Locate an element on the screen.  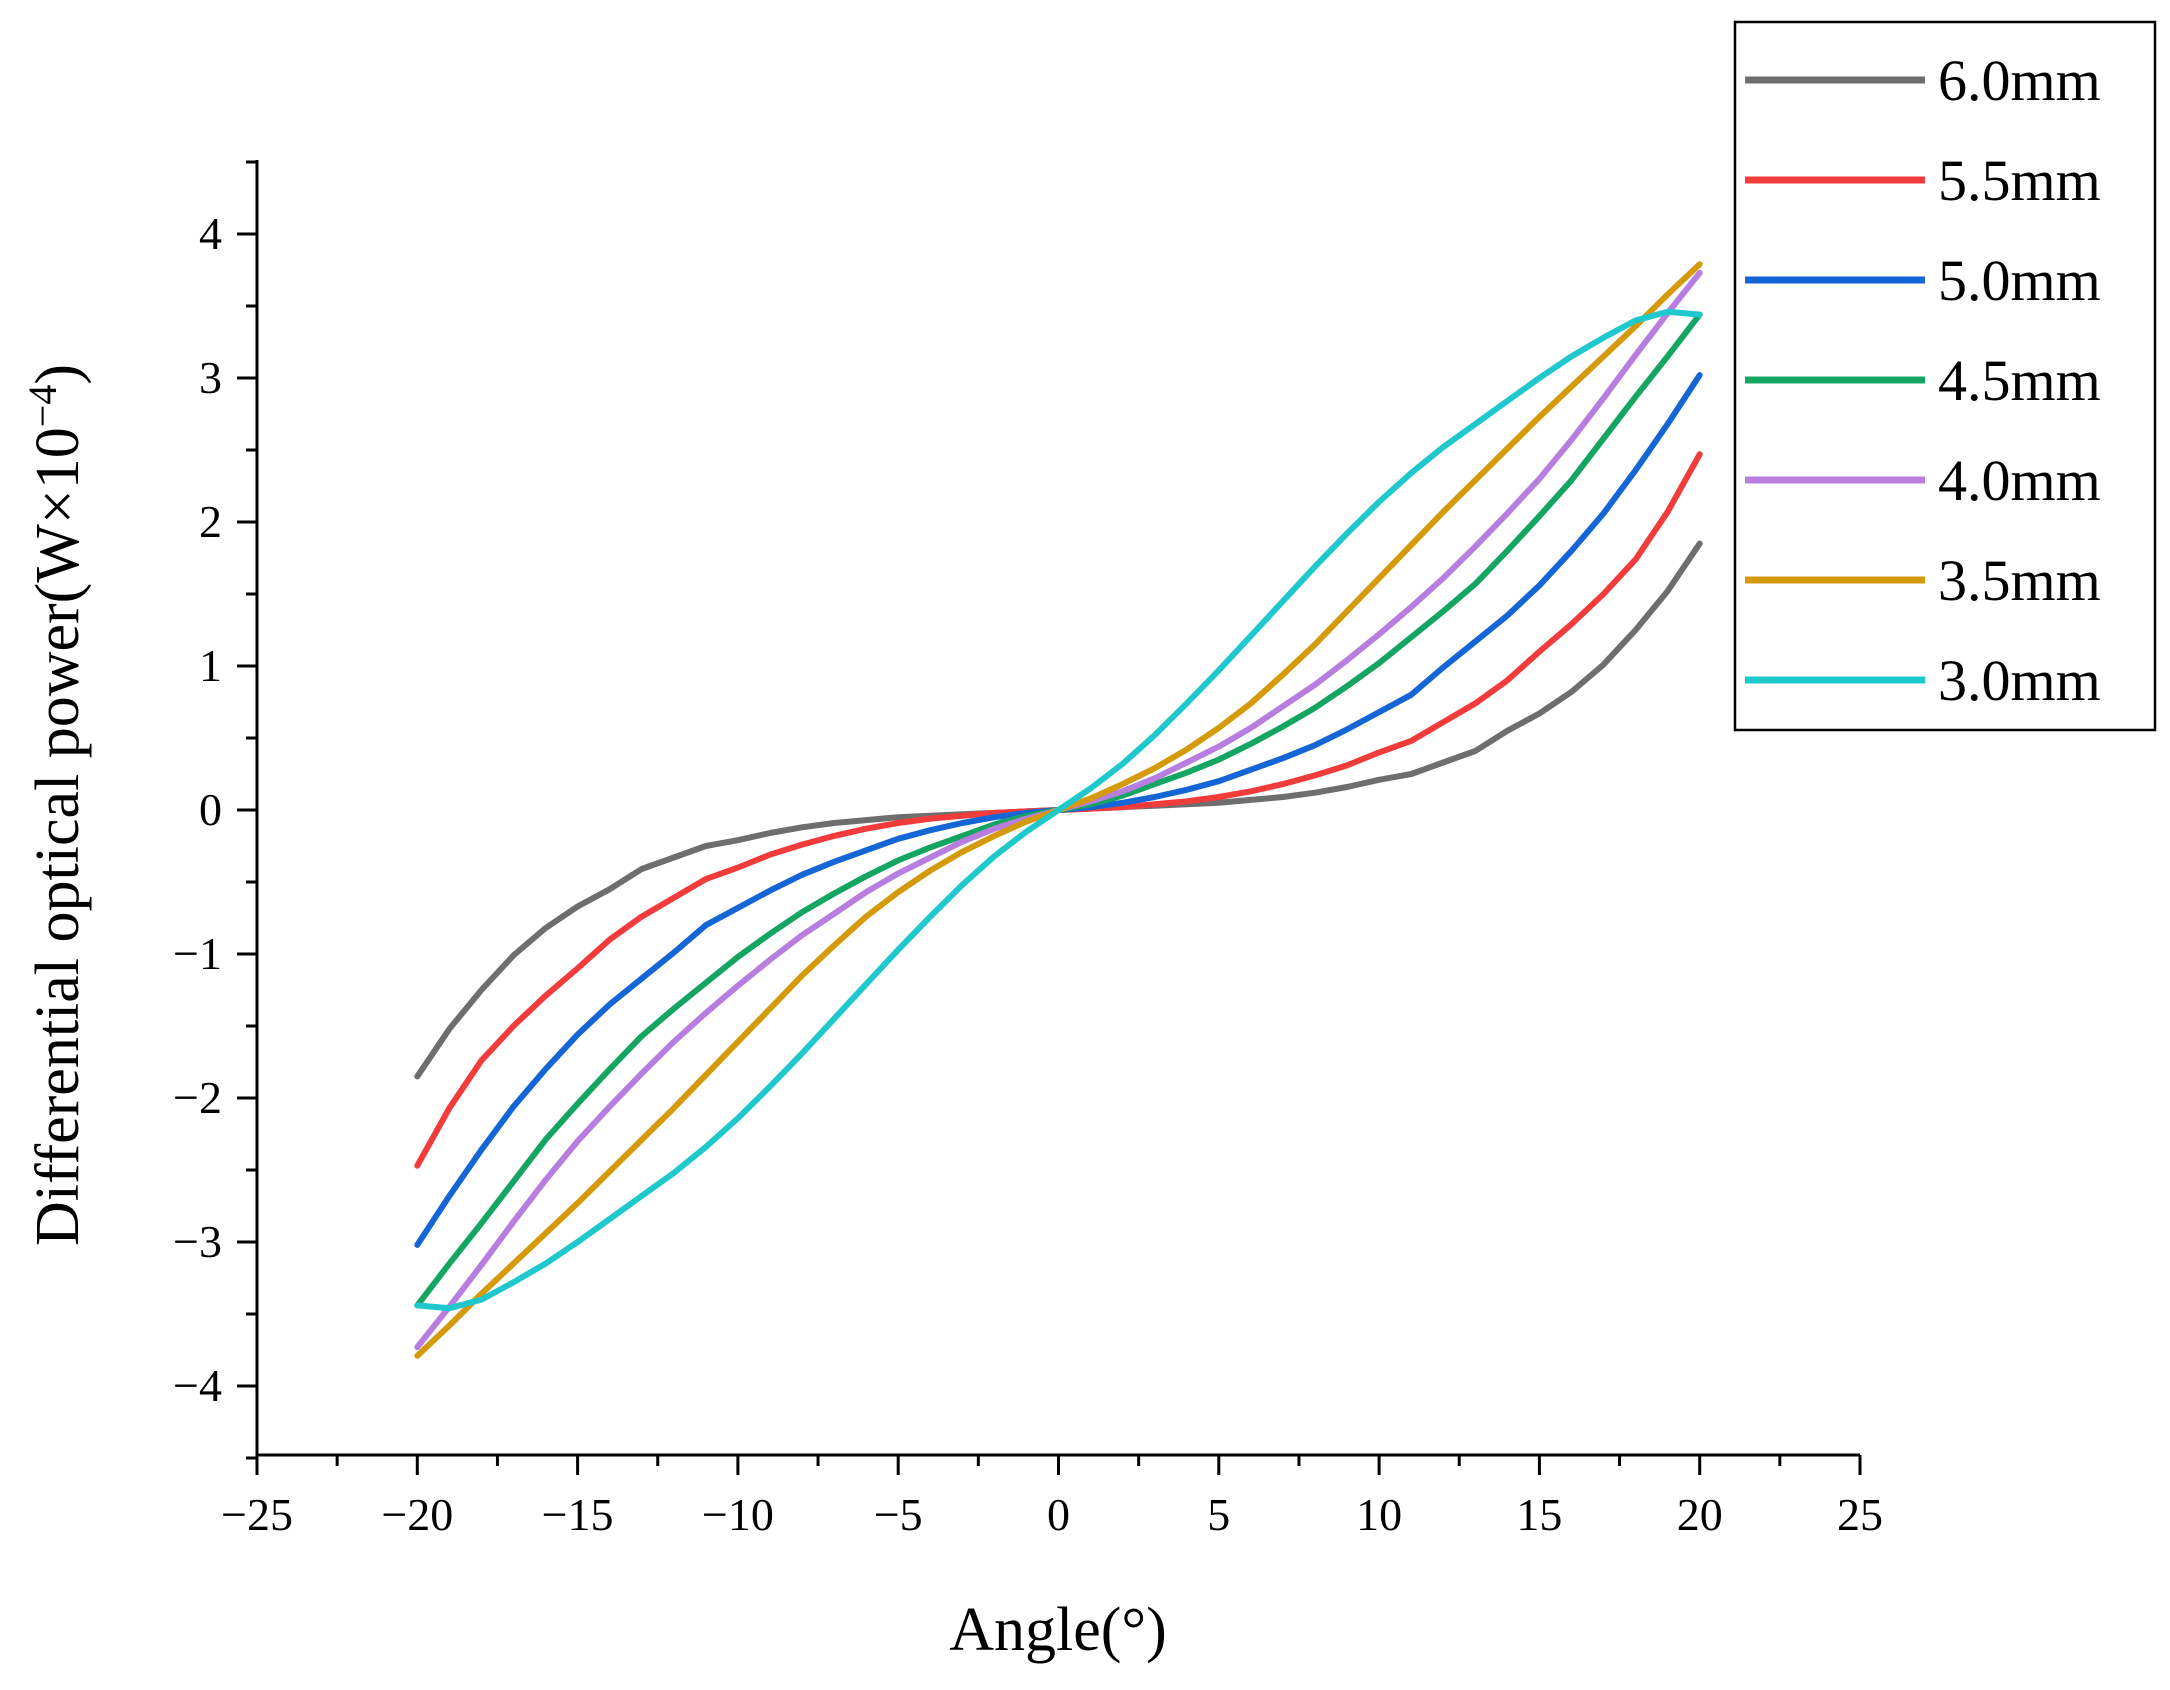
legend-items: 6.0mm 5.5mm 5.0mm 4.5mm 4.0mm 3.5mm 3.0mm is located at coordinates (1923, 380).